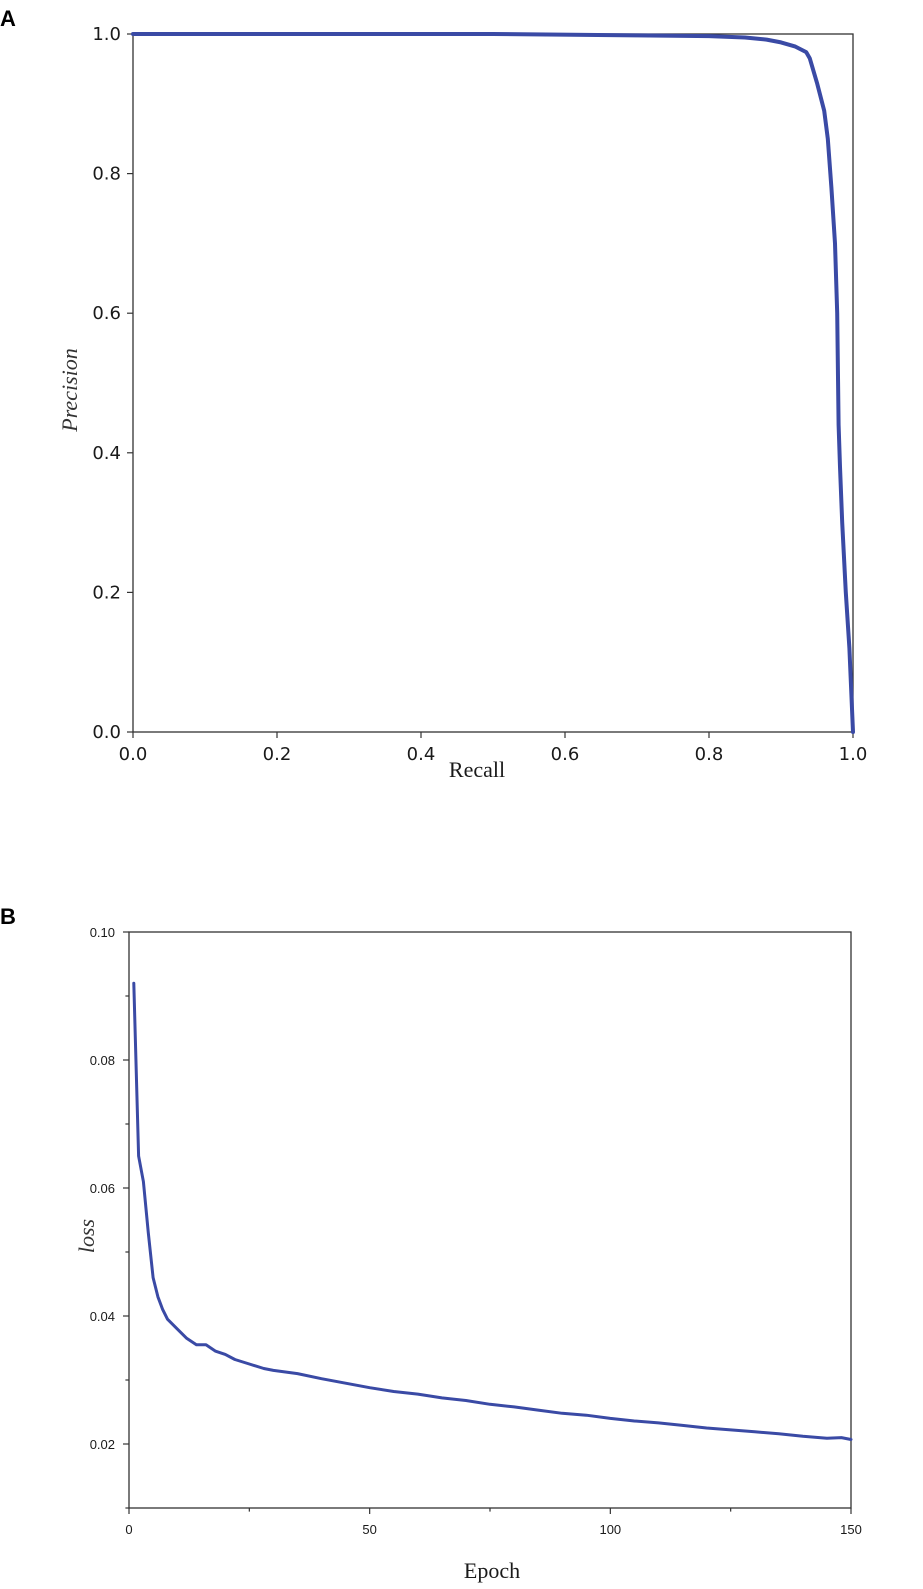 The height and width of the screenshot is (1589, 923). Describe the element at coordinates (133, 754) in the screenshot. I see `x-tick-label: 0.0` at that location.